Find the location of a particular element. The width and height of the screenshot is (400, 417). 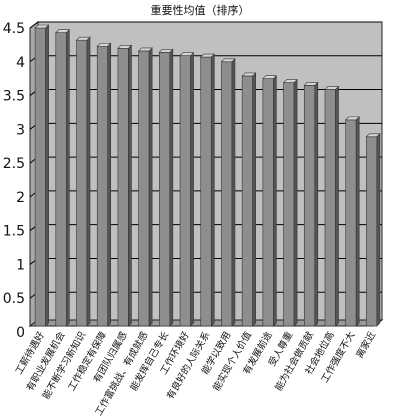

y-tick-label: 2 is located at coordinates (20, 198).